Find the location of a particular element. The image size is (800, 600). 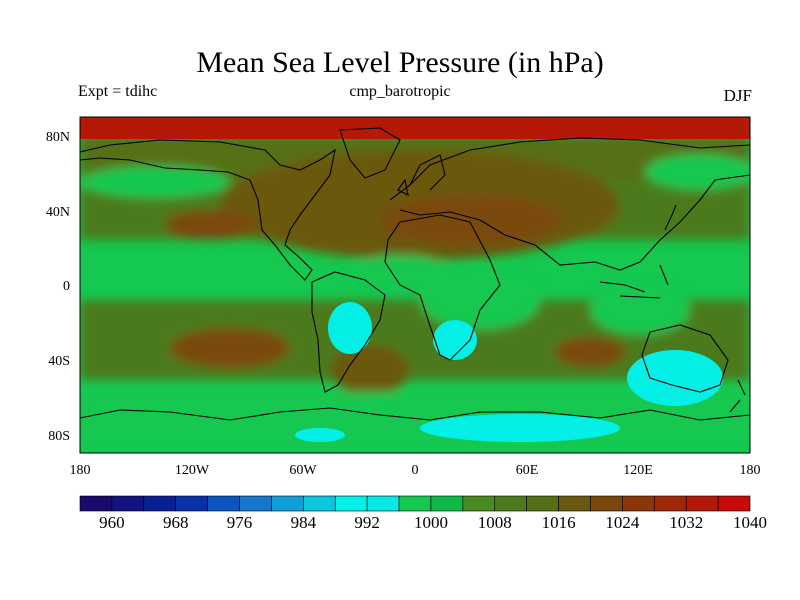

north-america-coast is located at coordinates (208, 210).